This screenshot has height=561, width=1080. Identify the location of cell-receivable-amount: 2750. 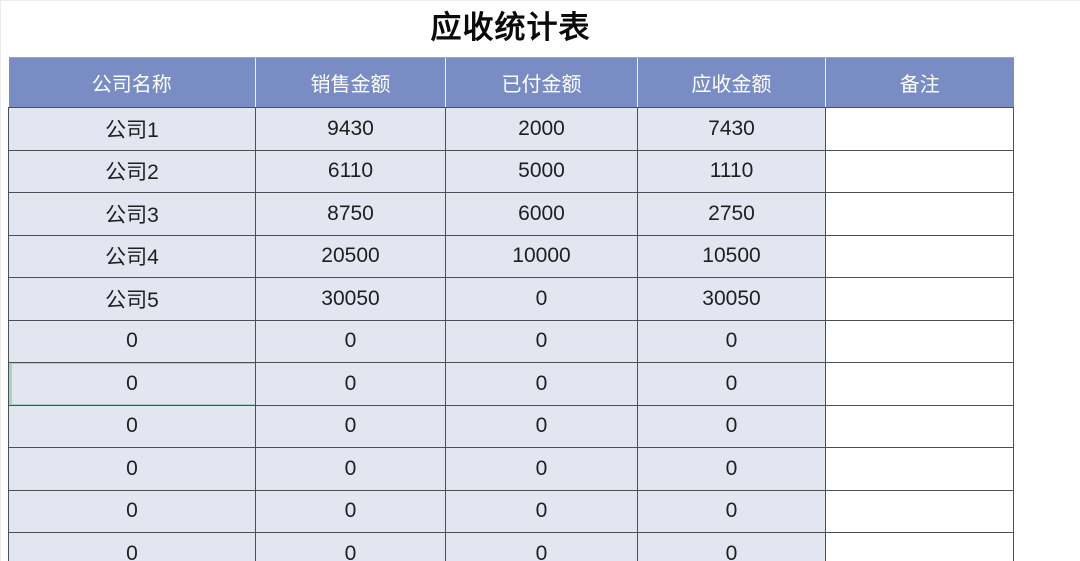
(731, 214).